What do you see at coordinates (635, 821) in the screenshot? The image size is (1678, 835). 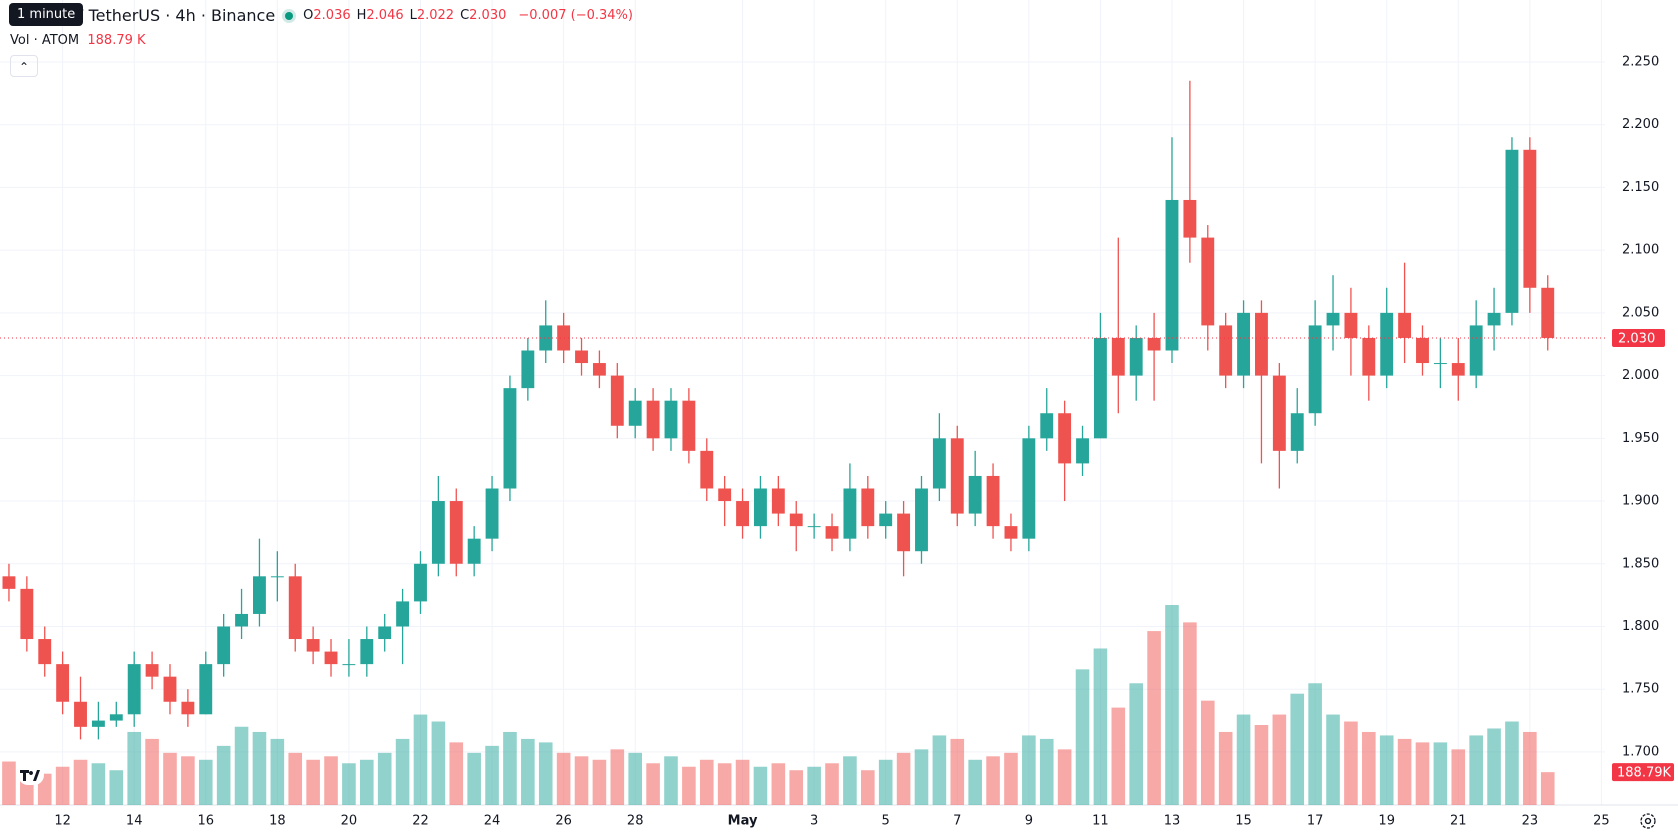 I see `x-tick-label: 28` at bounding box center [635, 821].